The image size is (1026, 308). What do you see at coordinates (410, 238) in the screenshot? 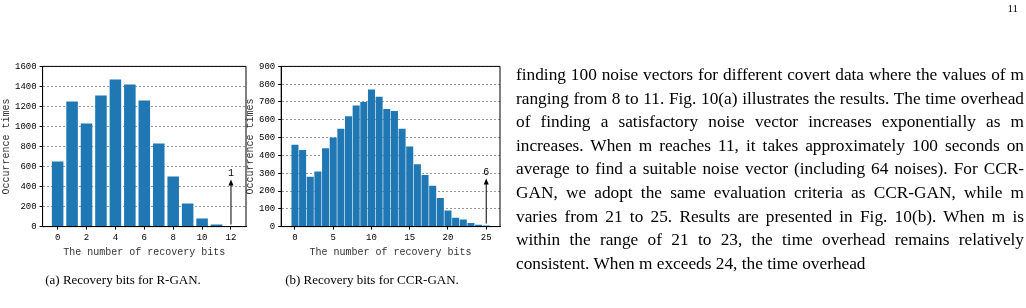
I see `x-tick-label: 15` at bounding box center [410, 238].